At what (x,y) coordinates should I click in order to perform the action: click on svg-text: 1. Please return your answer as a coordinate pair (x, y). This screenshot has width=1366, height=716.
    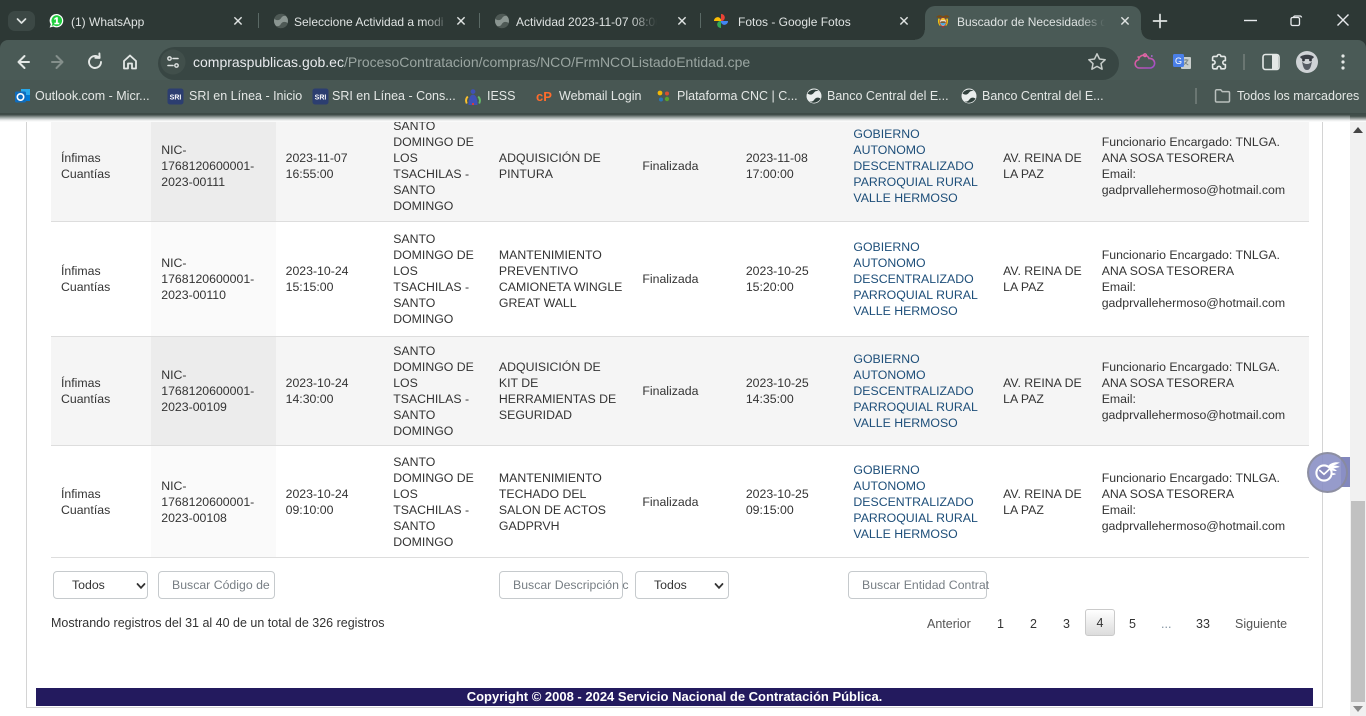
    Looking at the image, I should click on (57, 21).